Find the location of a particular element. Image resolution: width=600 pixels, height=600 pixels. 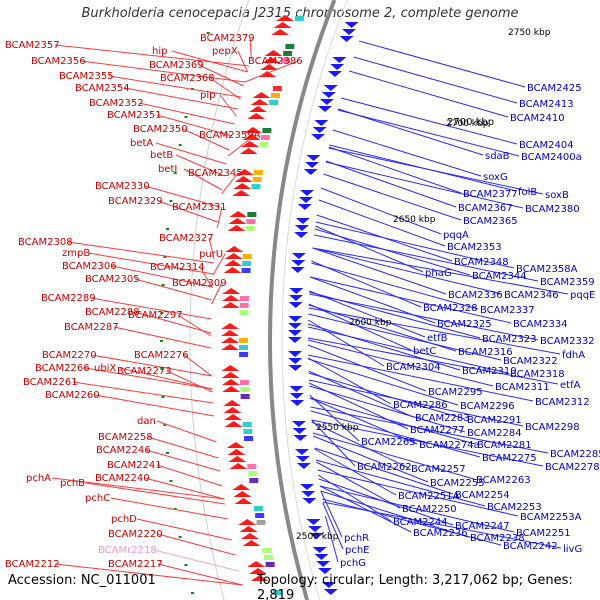

left-gene-label: BCAM2261 is located at coordinates (50, 382).